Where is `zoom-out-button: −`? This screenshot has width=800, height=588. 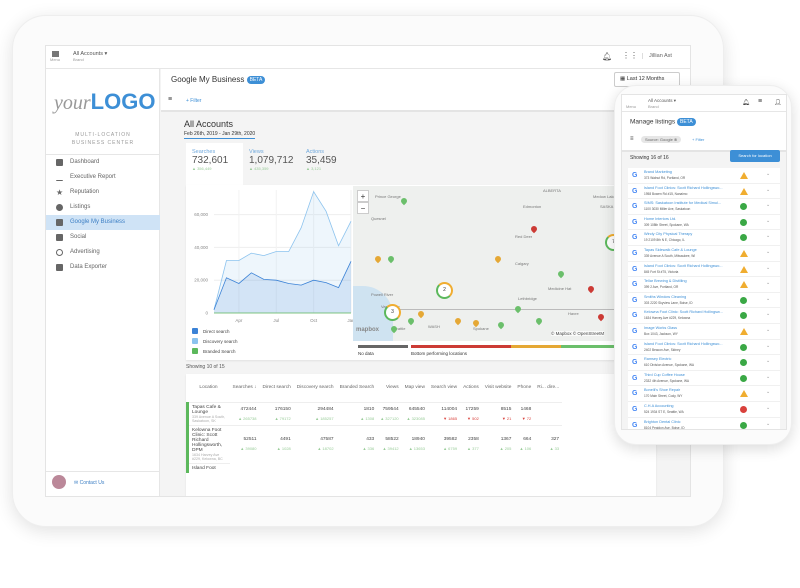
zoom-out-button: − is located at coordinates (363, 208).